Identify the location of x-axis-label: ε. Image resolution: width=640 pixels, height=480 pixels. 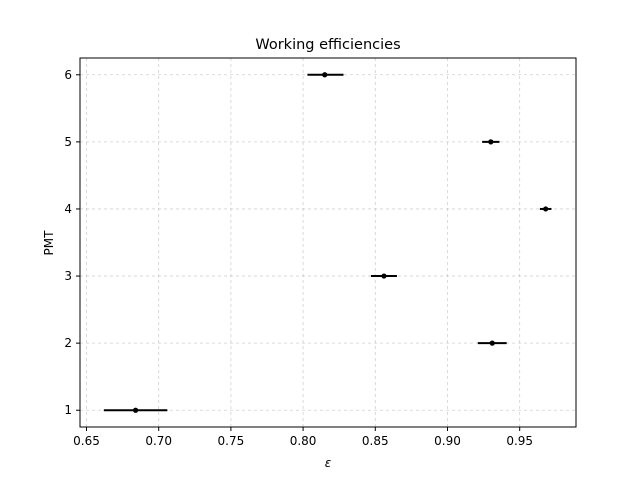
(328, 463).